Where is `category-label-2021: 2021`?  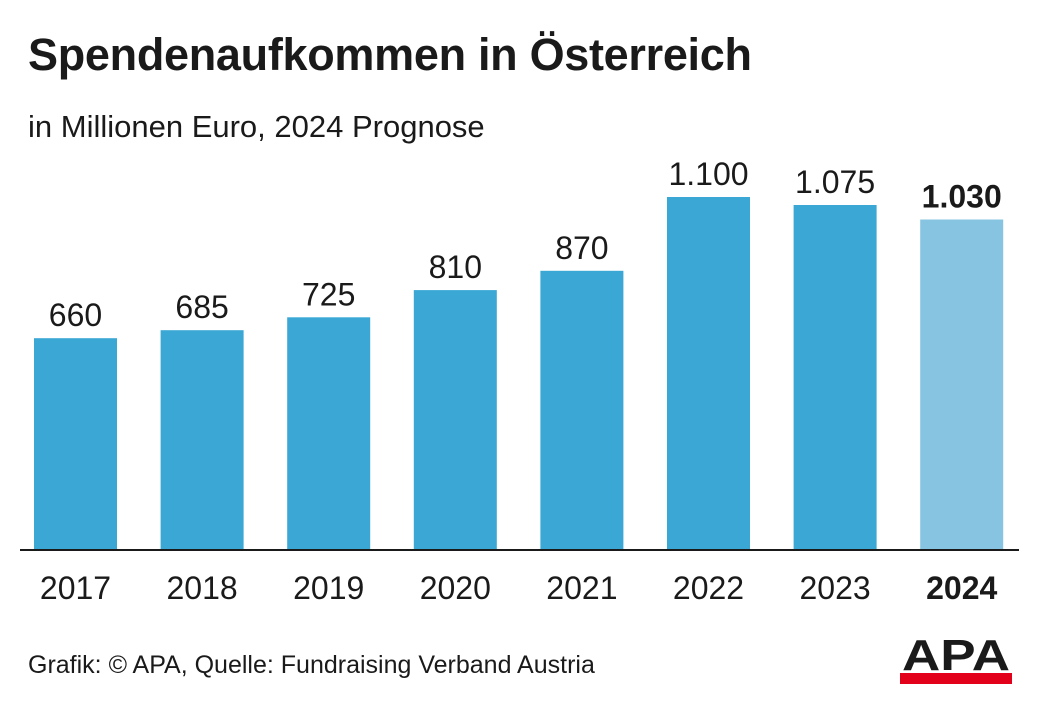 category-label-2021: 2021 is located at coordinates (581, 588).